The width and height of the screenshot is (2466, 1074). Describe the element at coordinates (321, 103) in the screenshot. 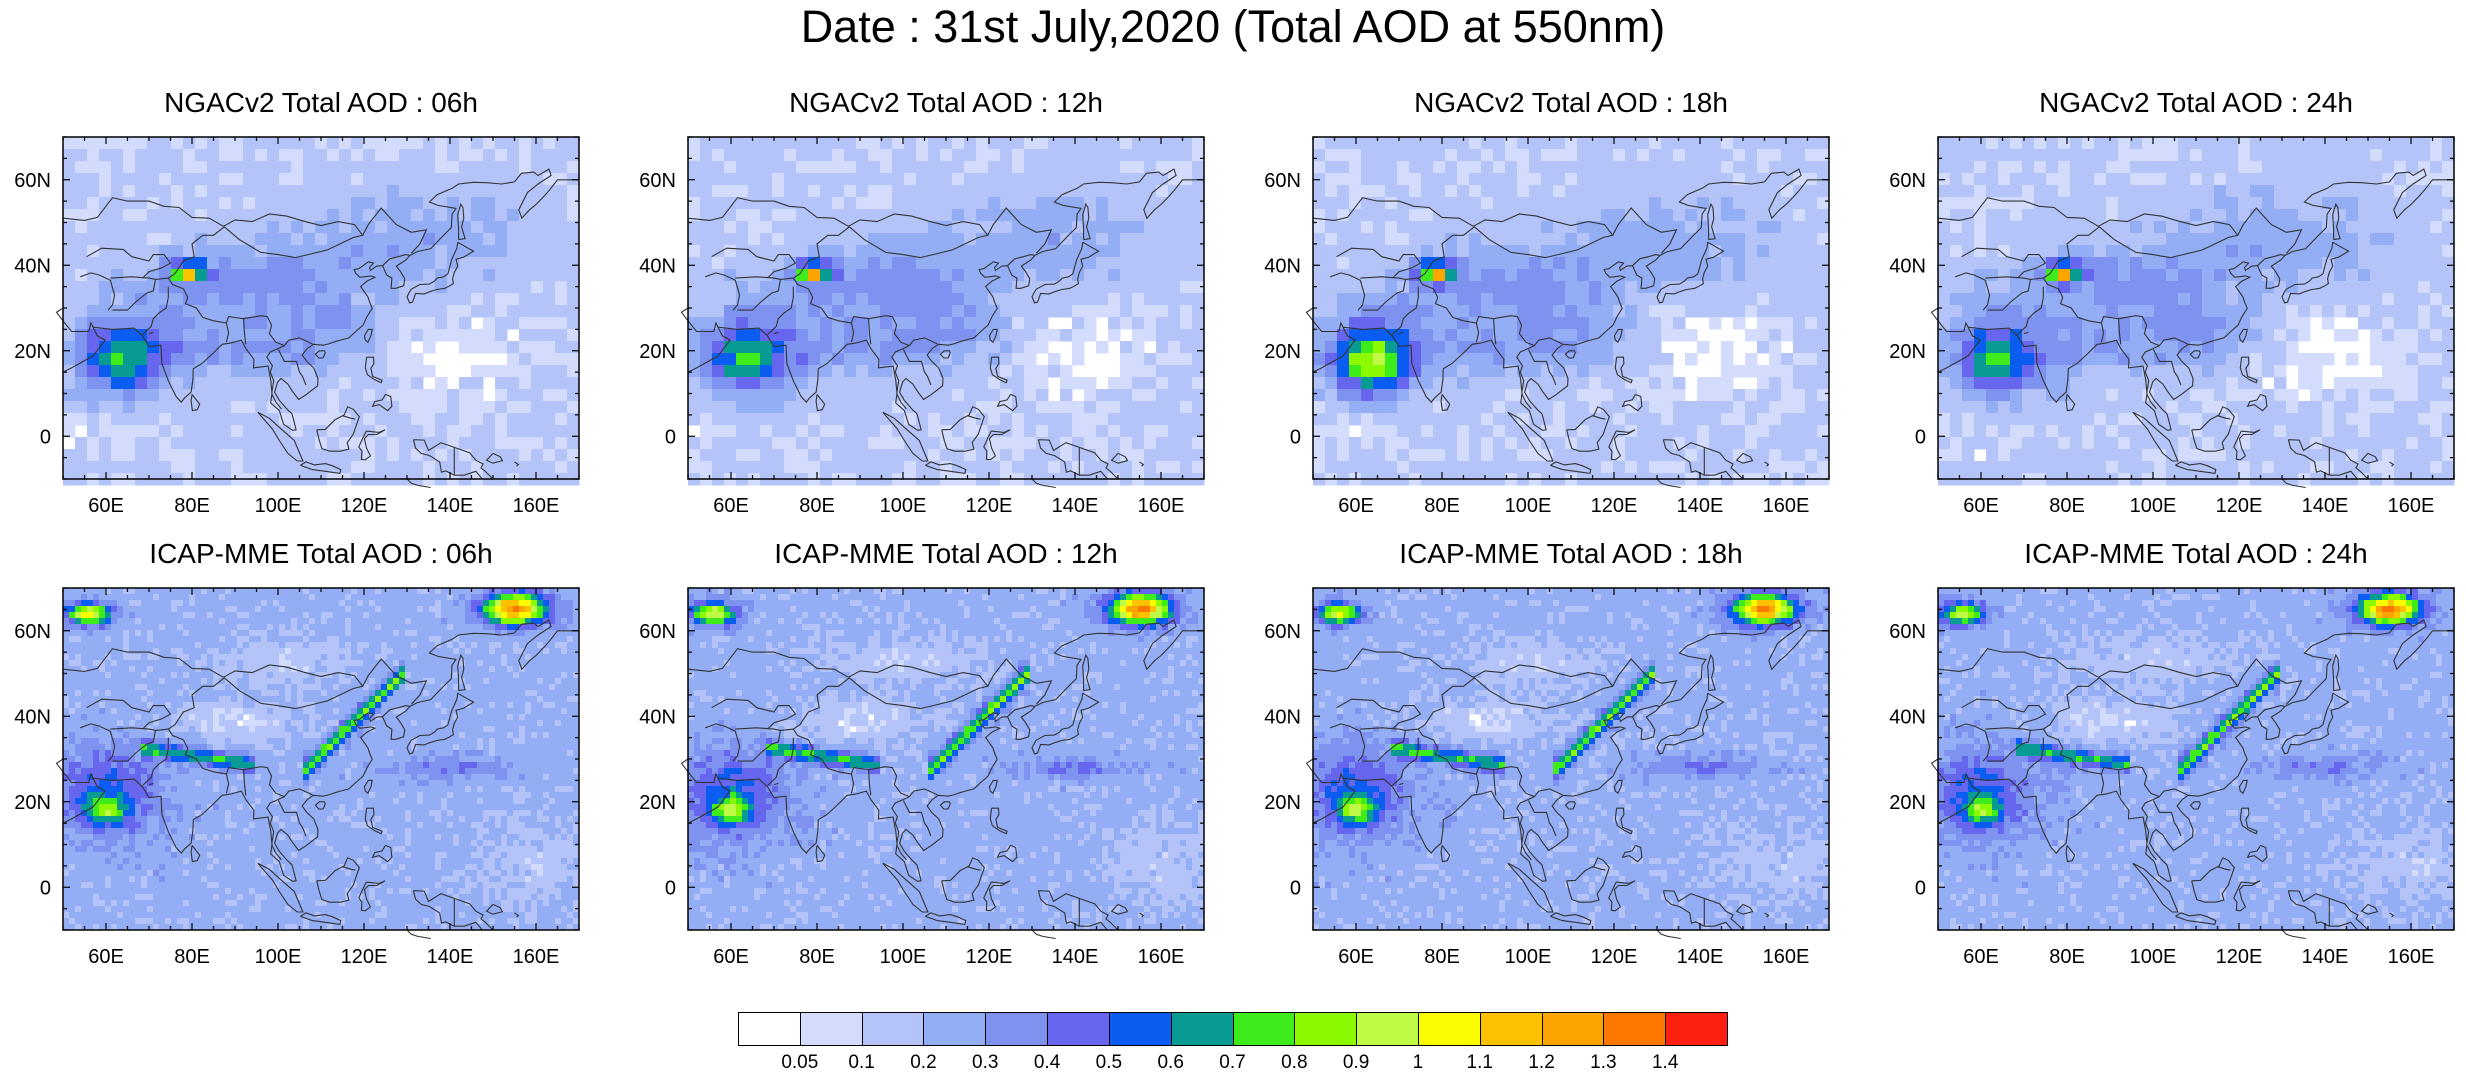

I see `panel-title: NGACv2 Total AOD : 06h` at that location.